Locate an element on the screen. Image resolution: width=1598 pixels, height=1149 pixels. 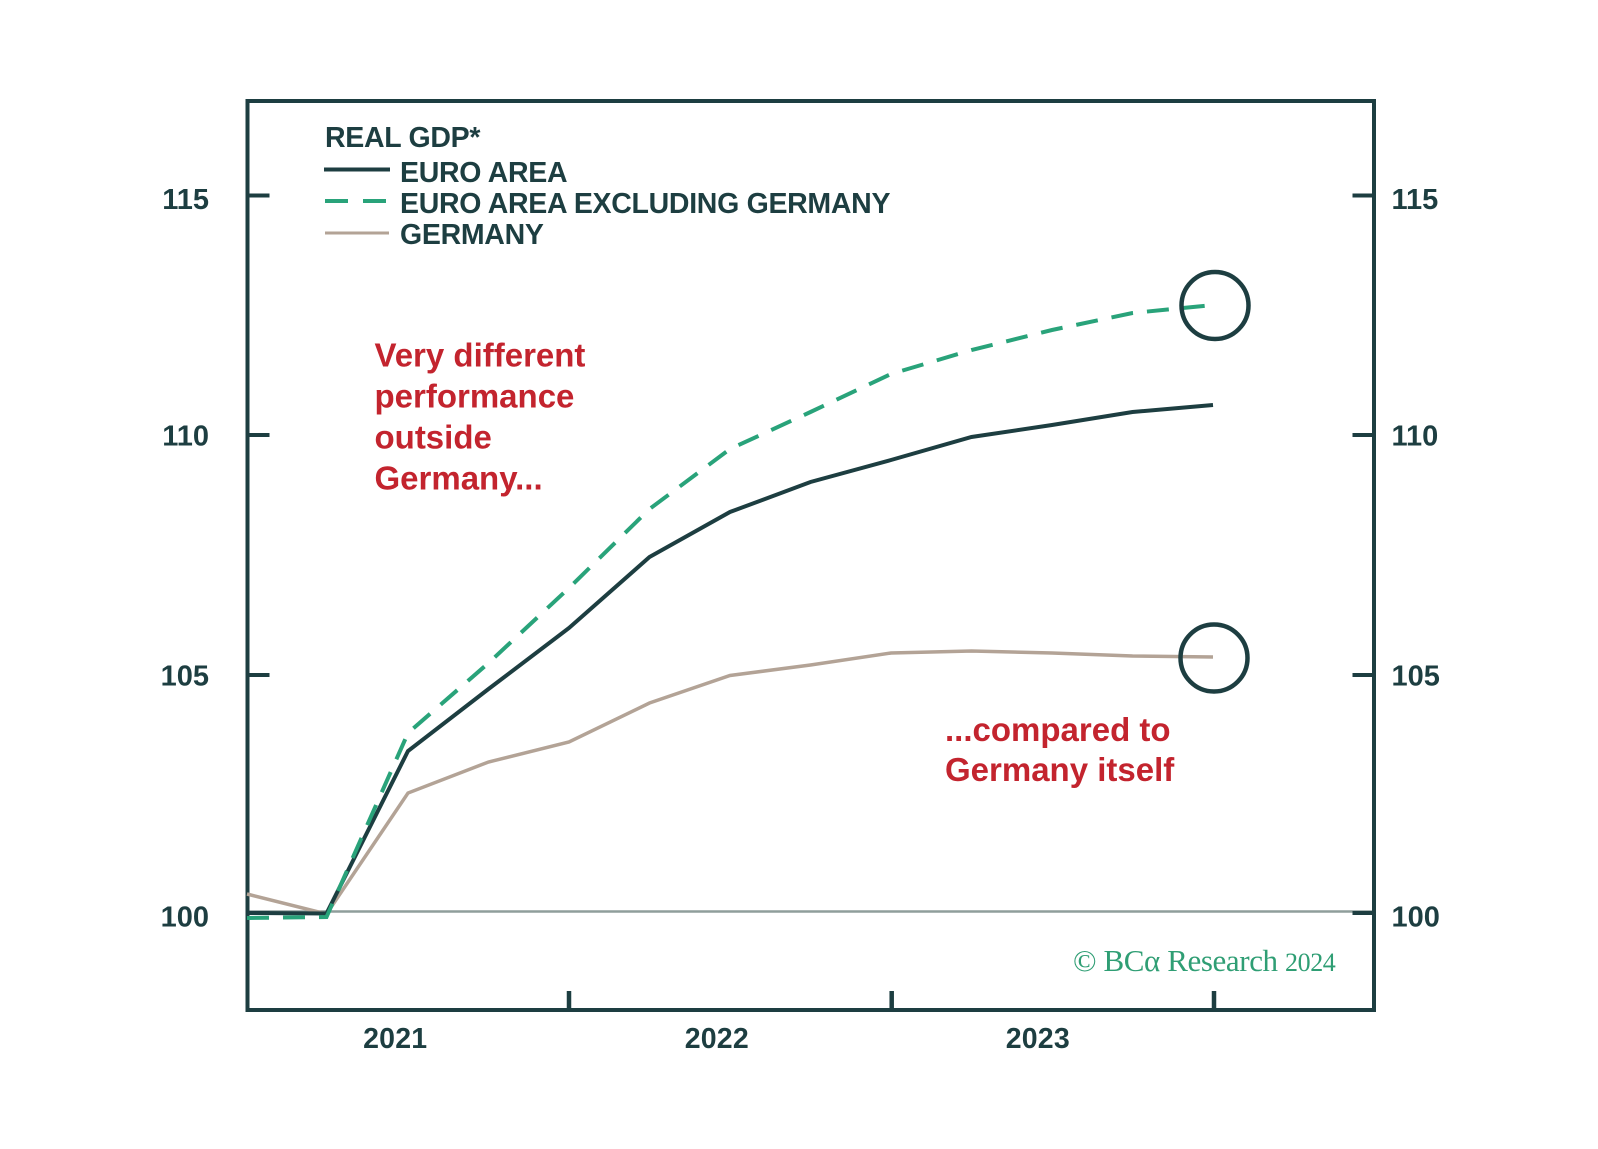
svg-text: © BCα Research 2024 is located at coordinates (1204, 960).